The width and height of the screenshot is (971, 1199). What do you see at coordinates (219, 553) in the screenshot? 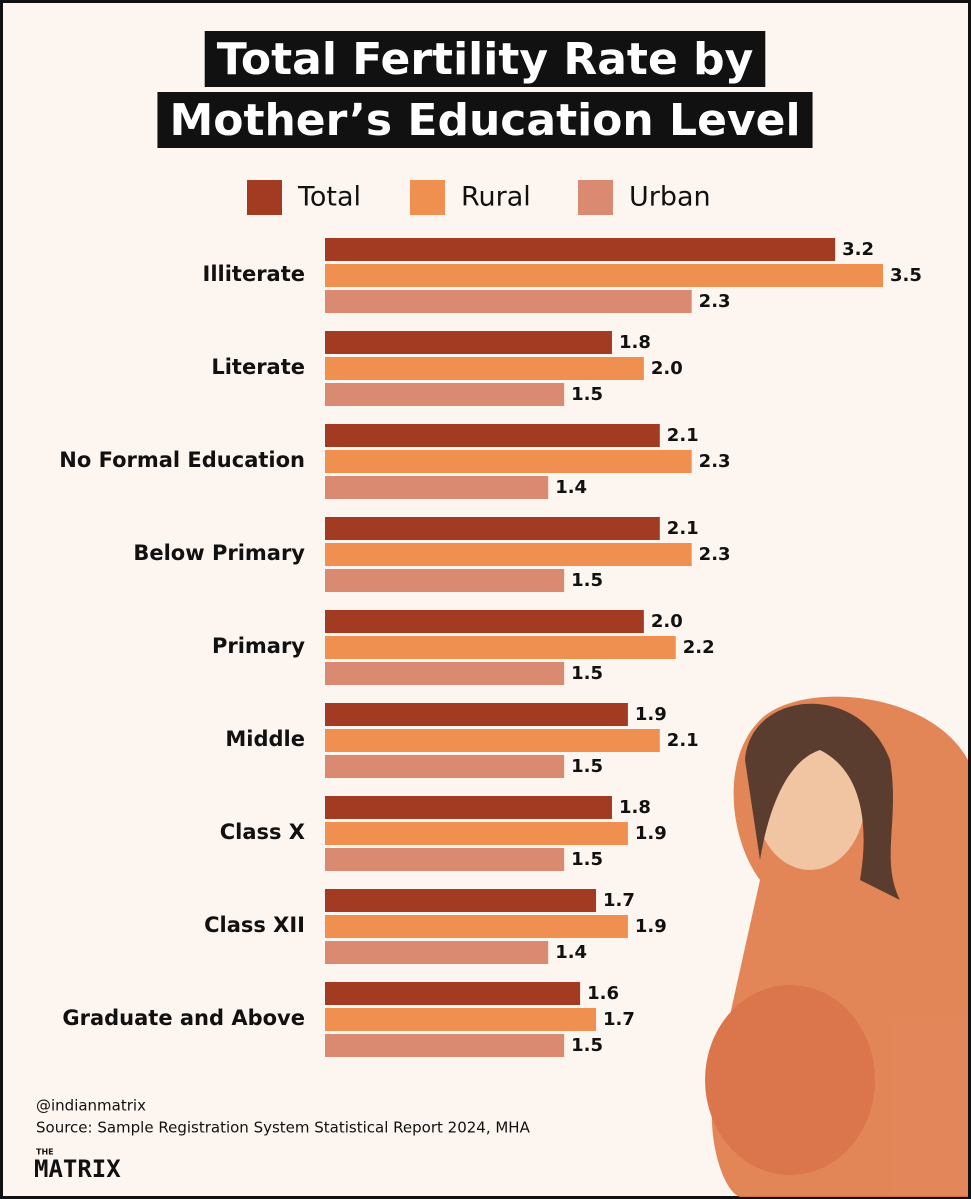
I see `category-label: Below Primary` at bounding box center [219, 553].